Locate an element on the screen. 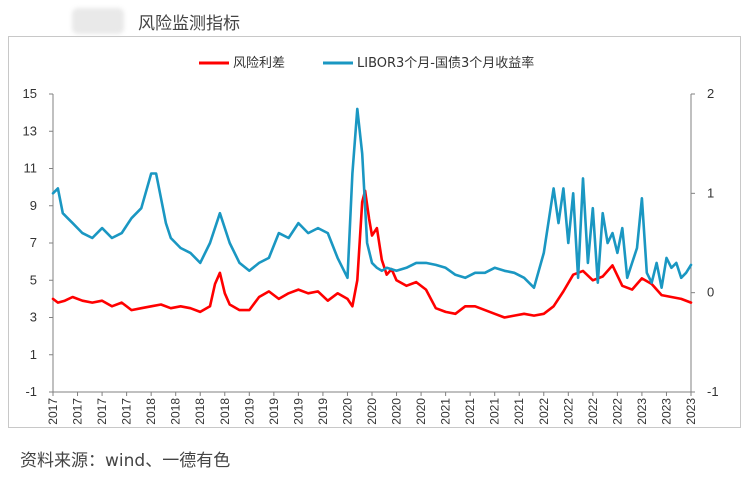  legend: 风险利差 LIBOR3个月-国债3个月收益率 is located at coordinates (366, 63).